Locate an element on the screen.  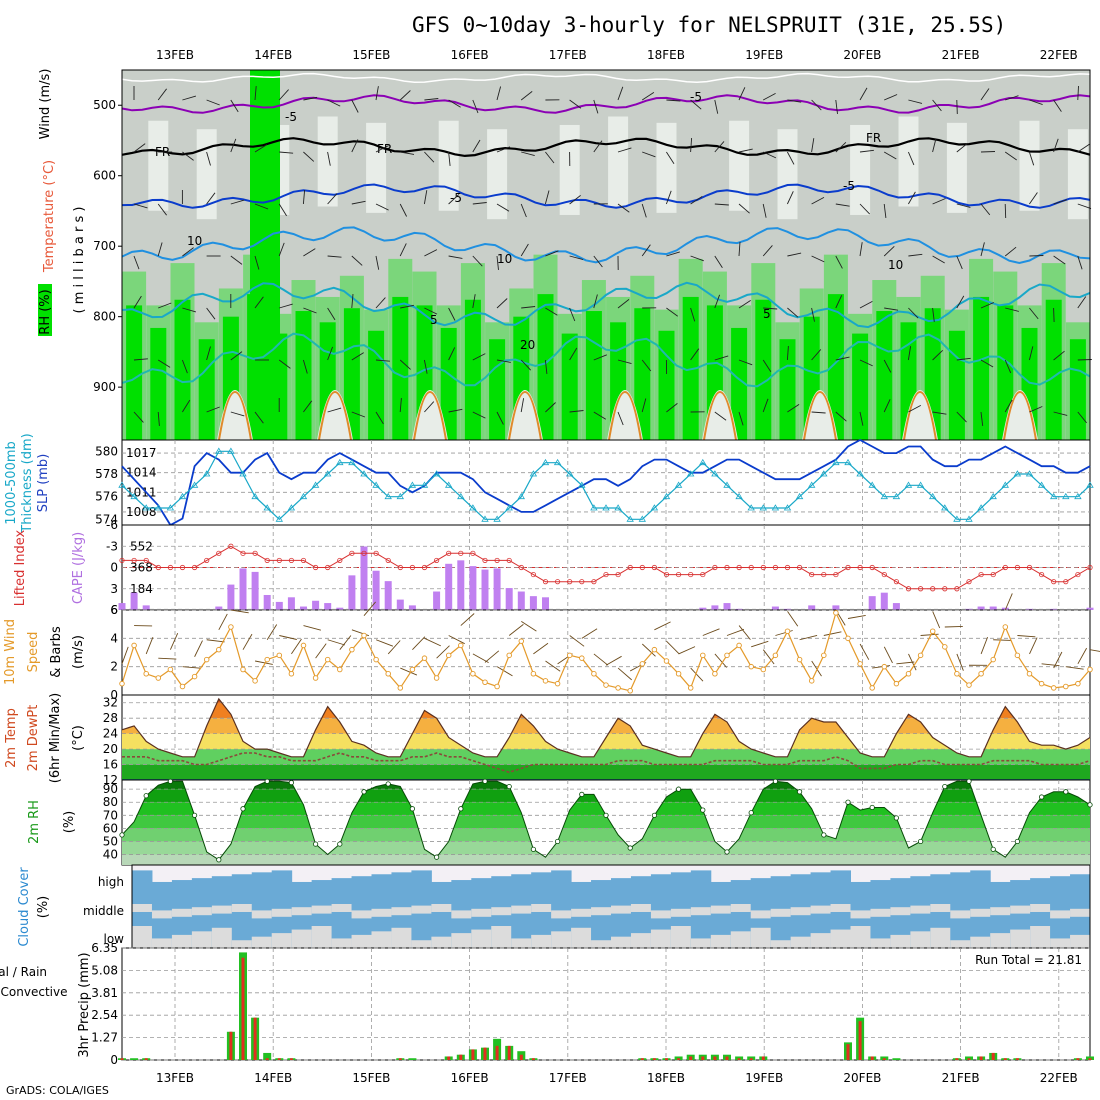
warm-surface-bubble is located at coordinates (430, 415).